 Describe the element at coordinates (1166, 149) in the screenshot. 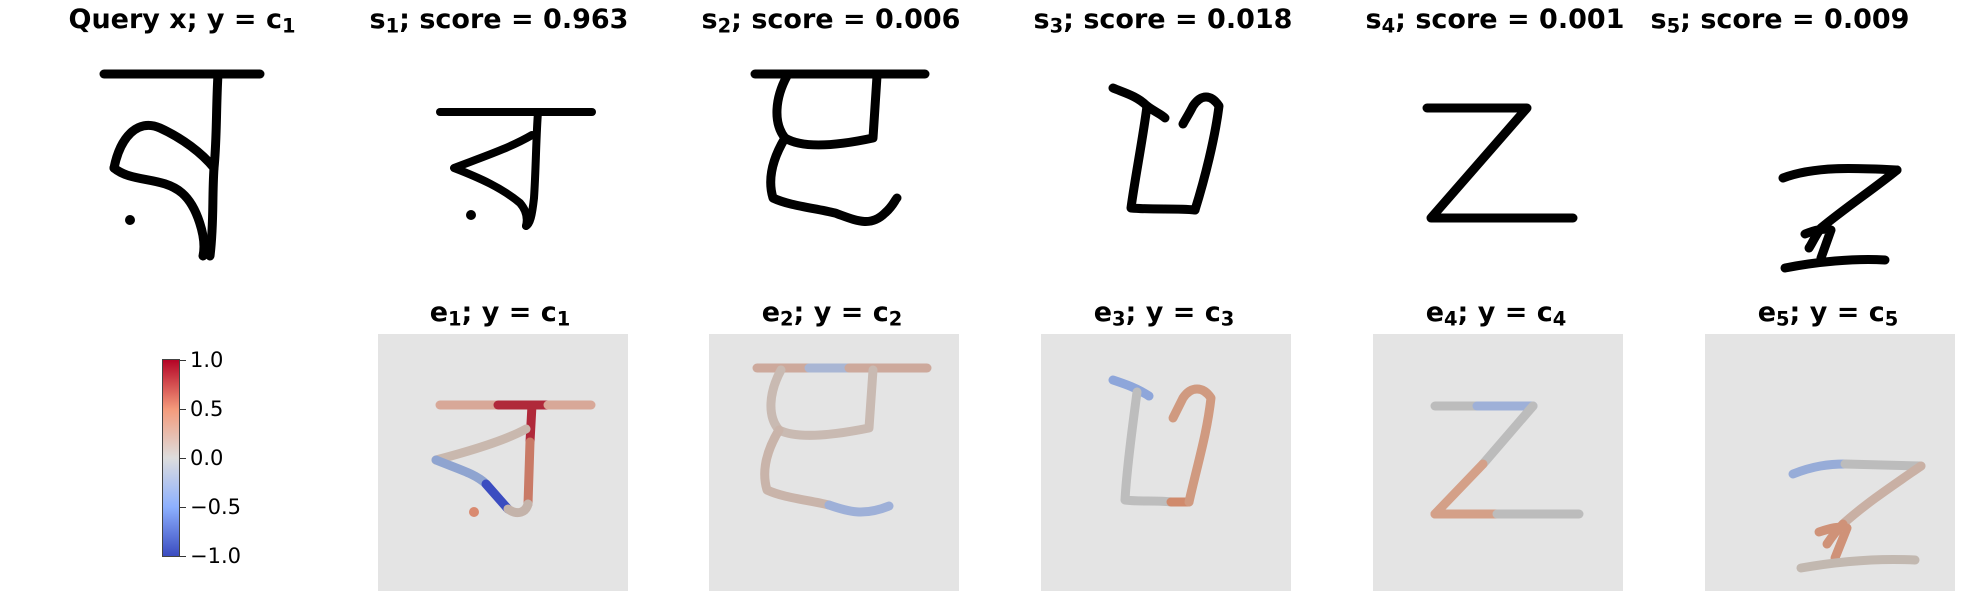

I see `s3-glyph` at that location.